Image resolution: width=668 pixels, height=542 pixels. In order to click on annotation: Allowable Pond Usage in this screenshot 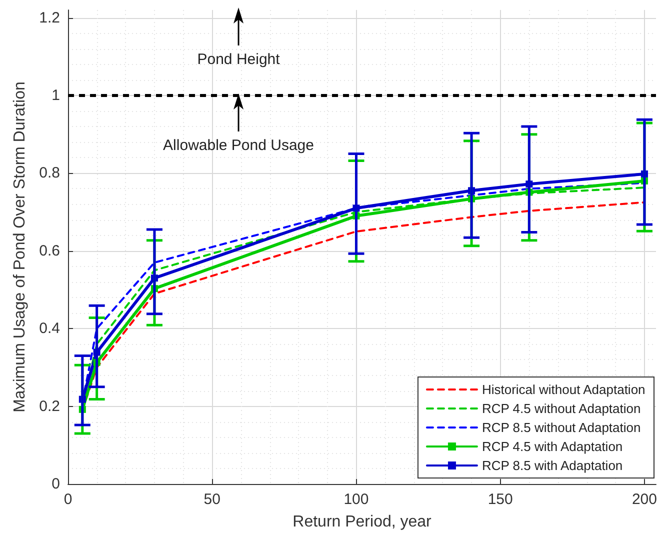, I will do `click(238, 145)`.